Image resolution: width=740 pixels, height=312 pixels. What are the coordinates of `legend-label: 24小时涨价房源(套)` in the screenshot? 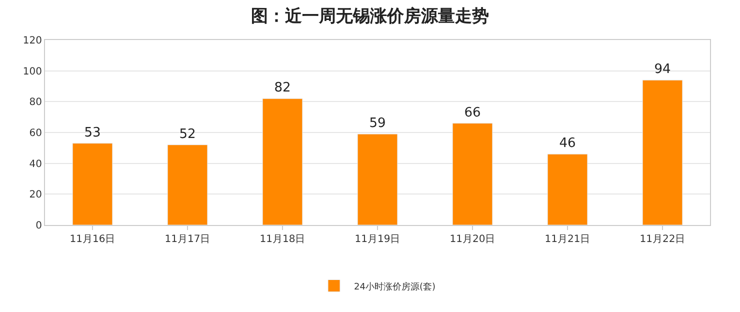 It's located at (395, 286).